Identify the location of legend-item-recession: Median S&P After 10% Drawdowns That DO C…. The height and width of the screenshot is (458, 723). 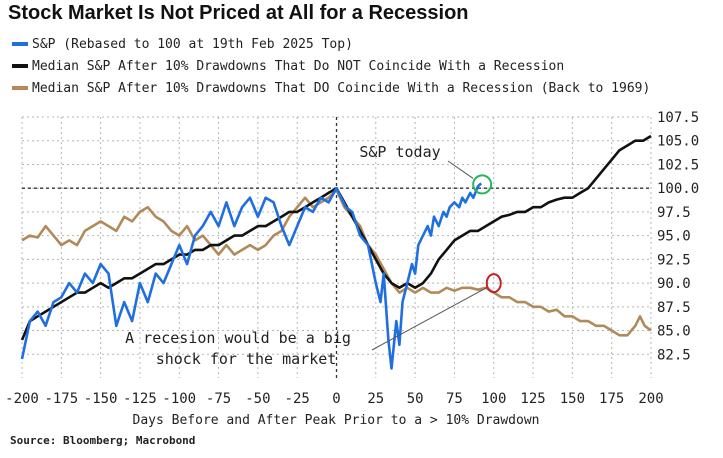
(331, 88).